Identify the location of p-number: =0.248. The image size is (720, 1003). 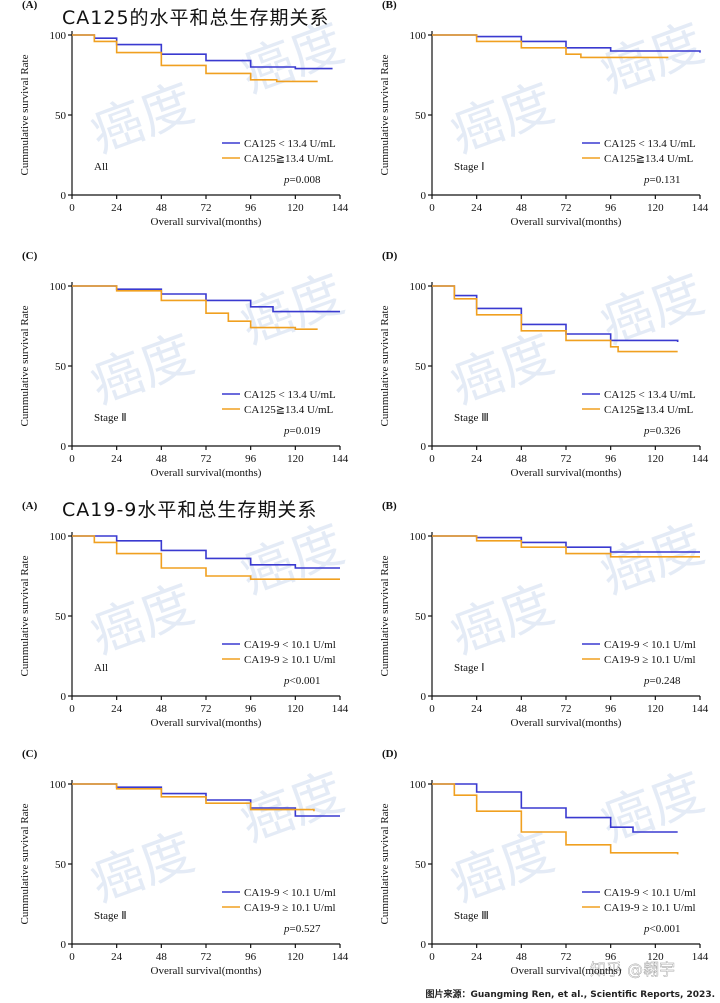
(665, 681).